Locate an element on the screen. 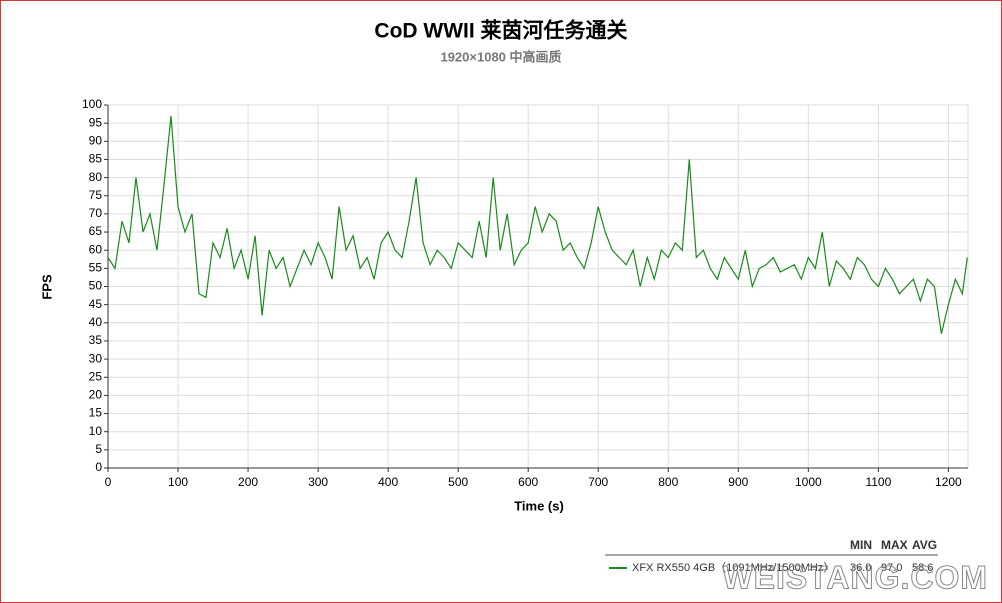  y-tick-label: 25 is located at coordinates (96, 376).